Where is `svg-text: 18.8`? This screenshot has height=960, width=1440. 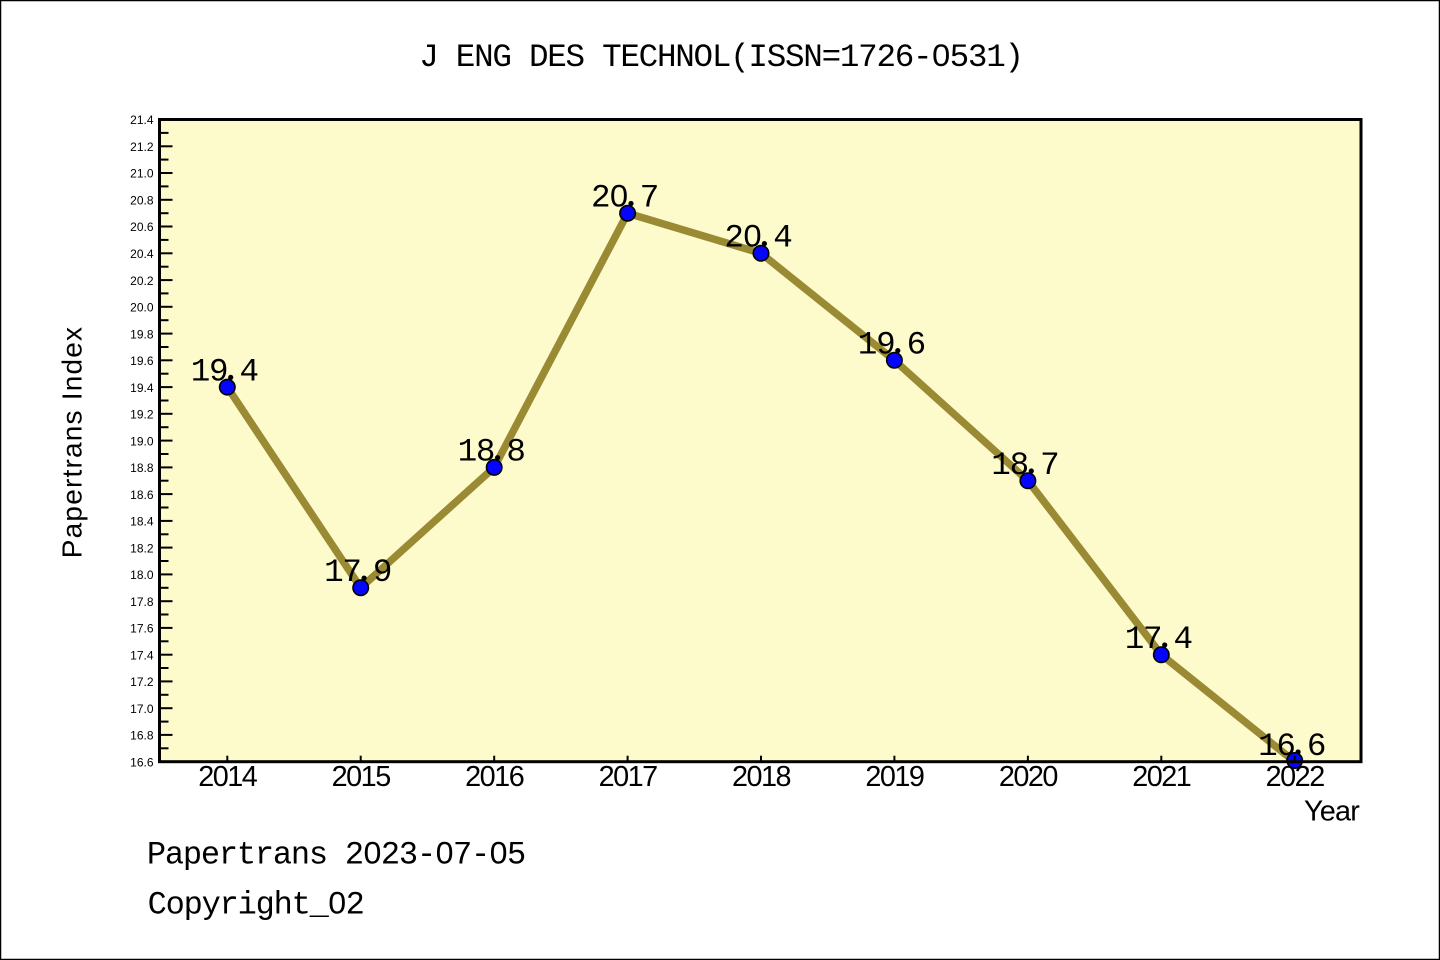
svg-text: 18.8 is located at coordinates (142, 468).